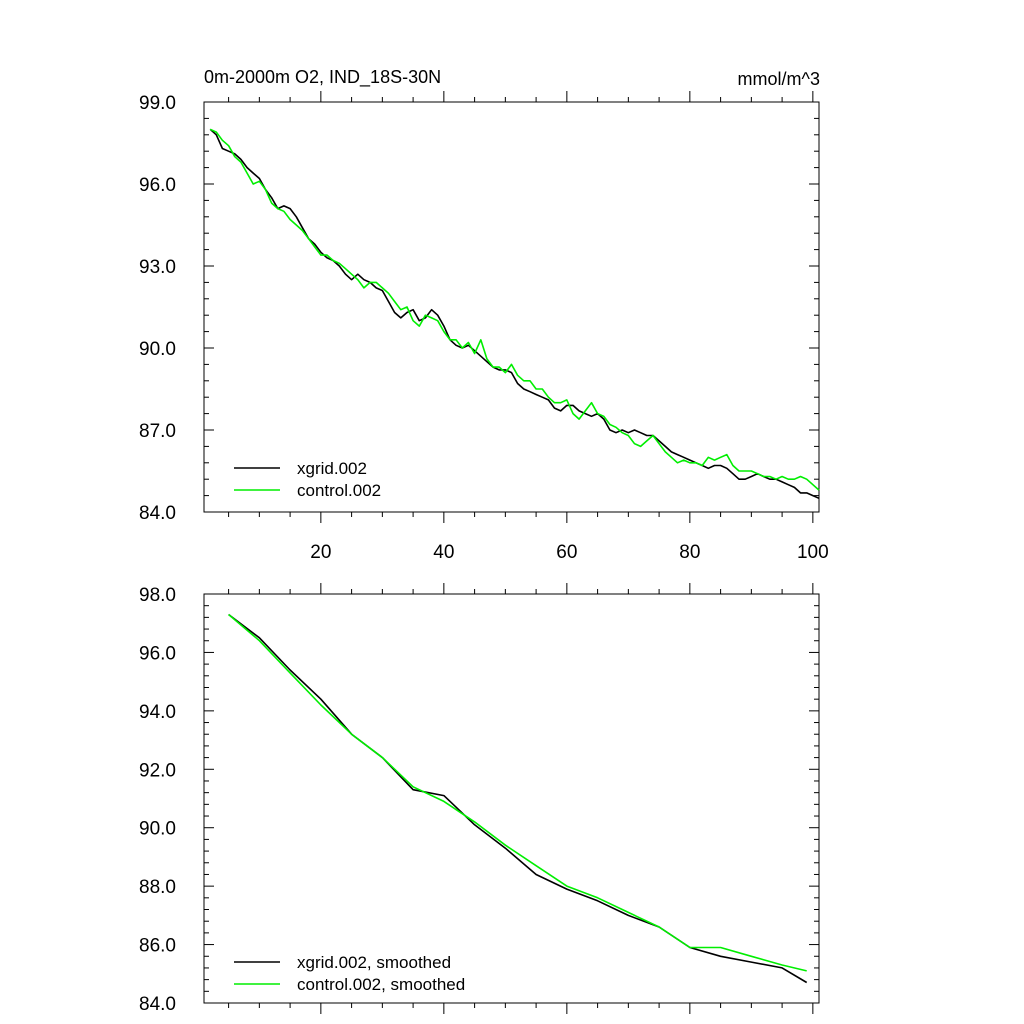  I want to click on x-tick-label: 40, so click(443, 552).